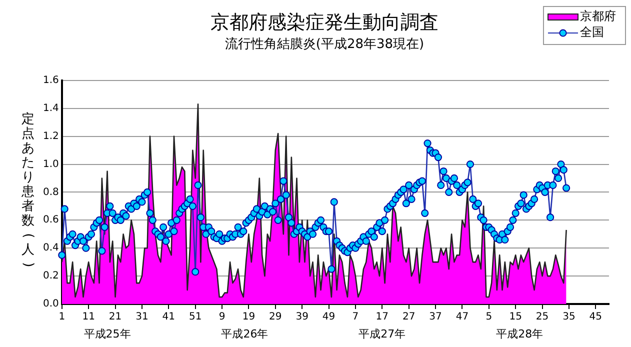 The image size is (631, 347). I want to click on x-tick-label: 15, so click(515, 317).